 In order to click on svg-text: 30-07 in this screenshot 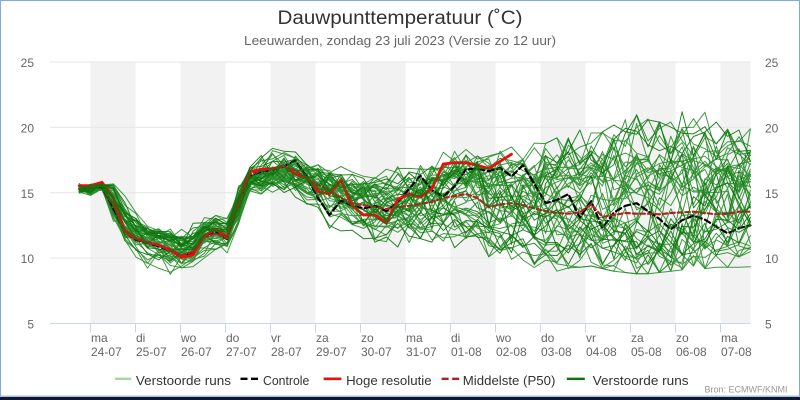, I will do `click(376, 352)`.